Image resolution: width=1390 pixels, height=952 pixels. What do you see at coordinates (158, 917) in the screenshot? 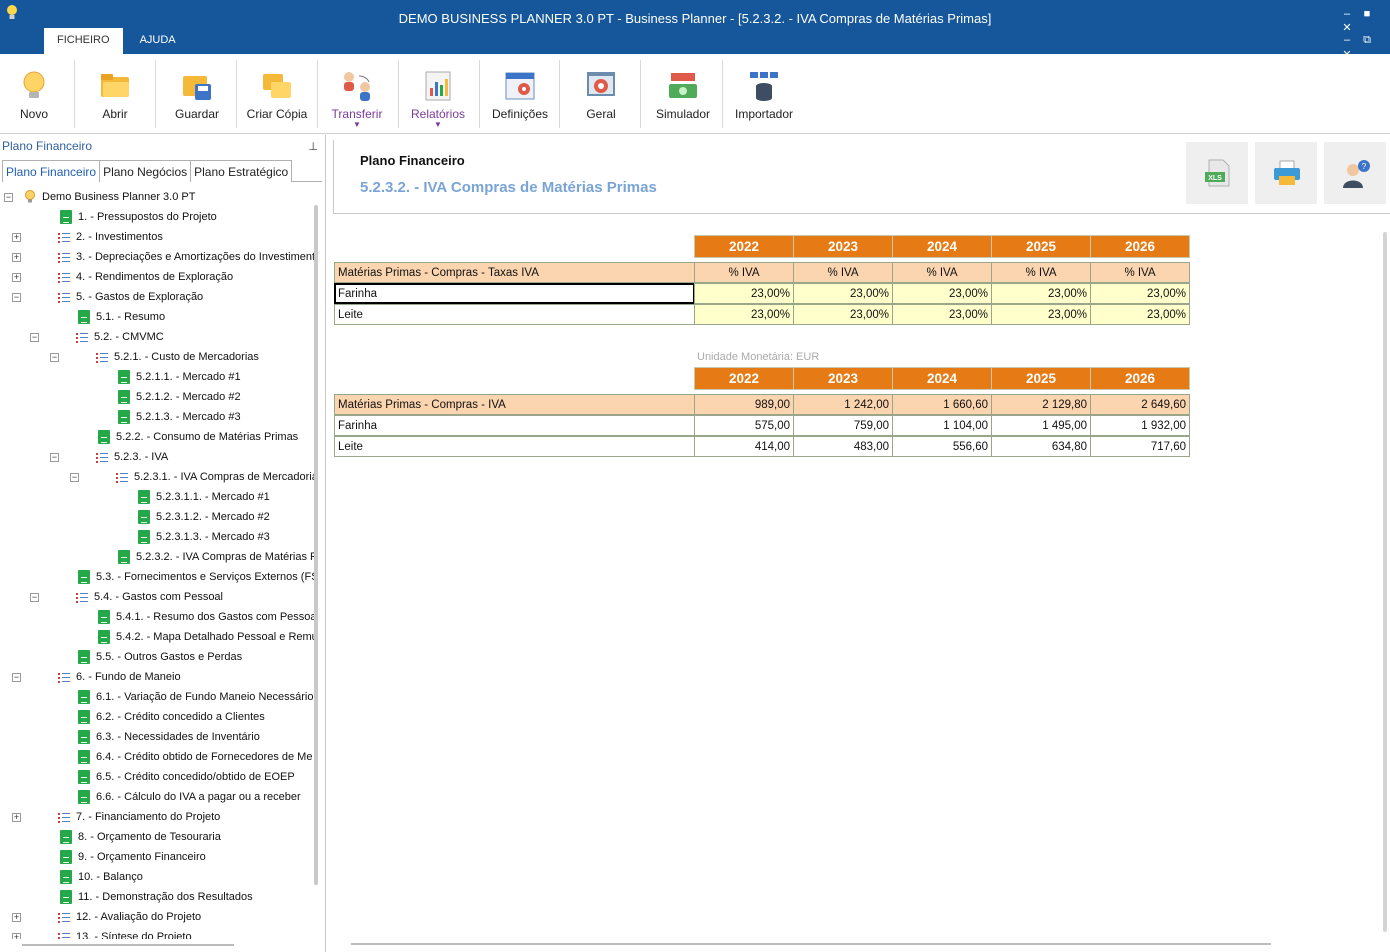
I see `tree-item: +12. - Avaliação do Projeto` at bounding box center [158, 917].